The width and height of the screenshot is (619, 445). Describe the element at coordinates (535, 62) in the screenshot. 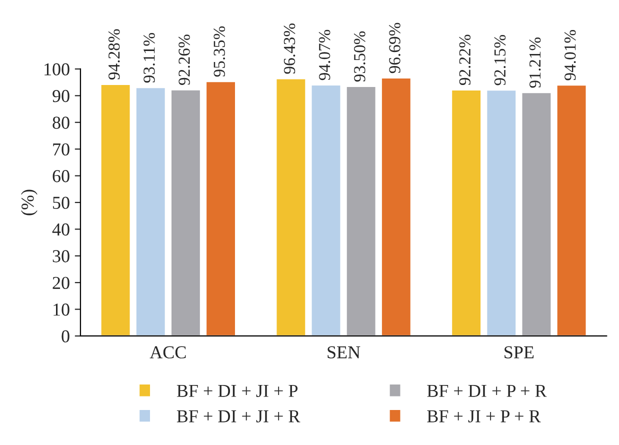

I see `data-label: 91.21%` at that location.